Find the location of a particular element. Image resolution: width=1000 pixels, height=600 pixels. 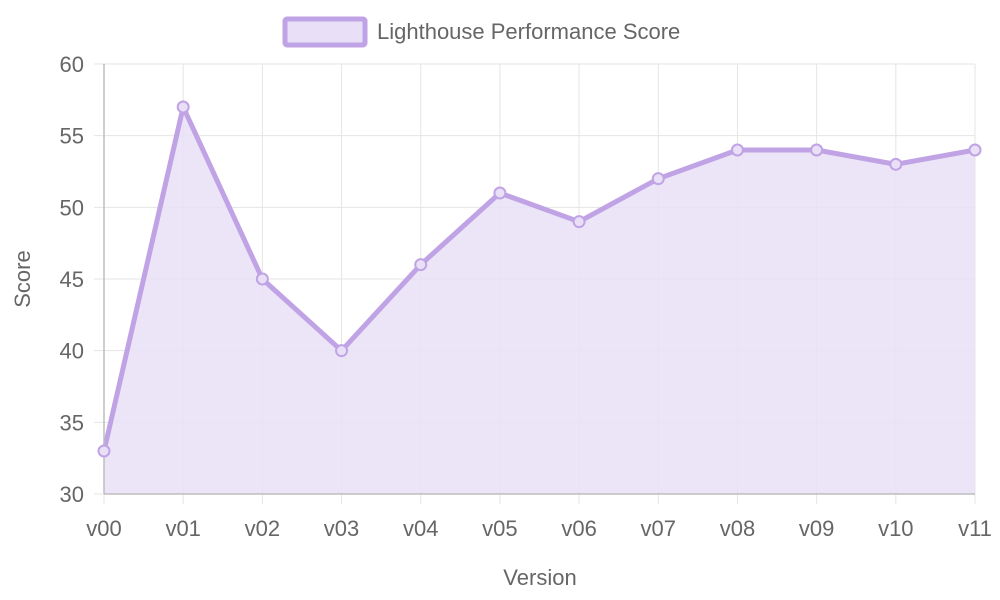

legend-swatch is located at coordinates (325, 32).